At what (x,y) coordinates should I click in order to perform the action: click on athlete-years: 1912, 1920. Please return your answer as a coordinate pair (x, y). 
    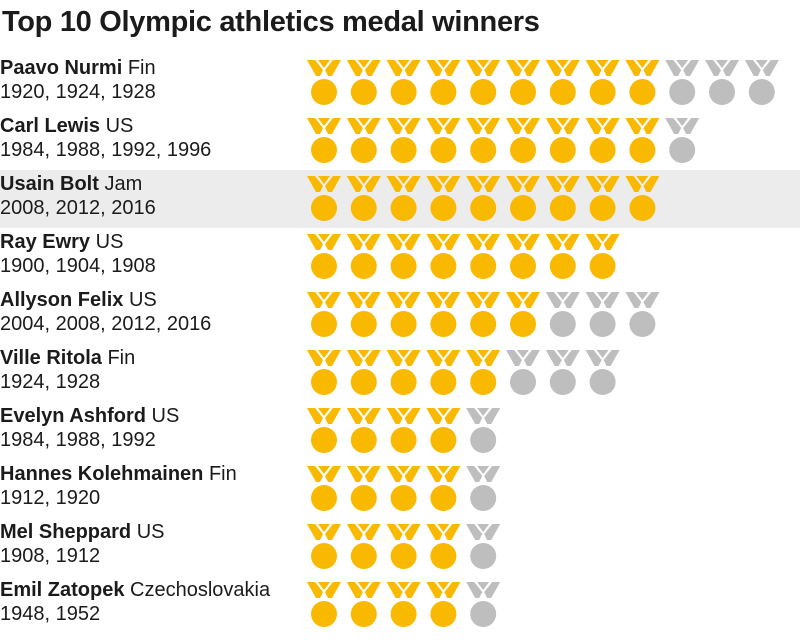
    Looking at the image, I should click on (50, 498).